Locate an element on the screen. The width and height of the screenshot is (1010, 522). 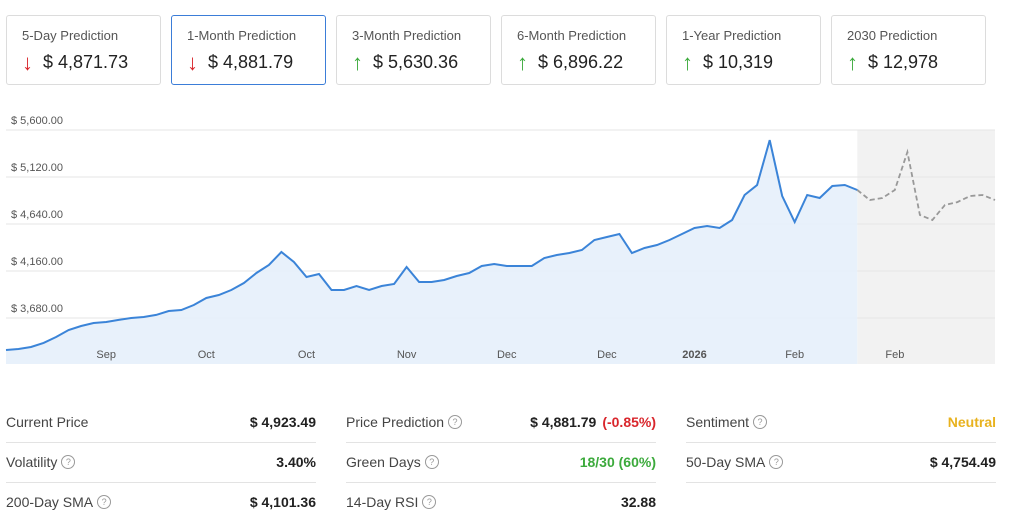
y-tick-label: $ 5,120.00 is located at coordinates (37, 168).